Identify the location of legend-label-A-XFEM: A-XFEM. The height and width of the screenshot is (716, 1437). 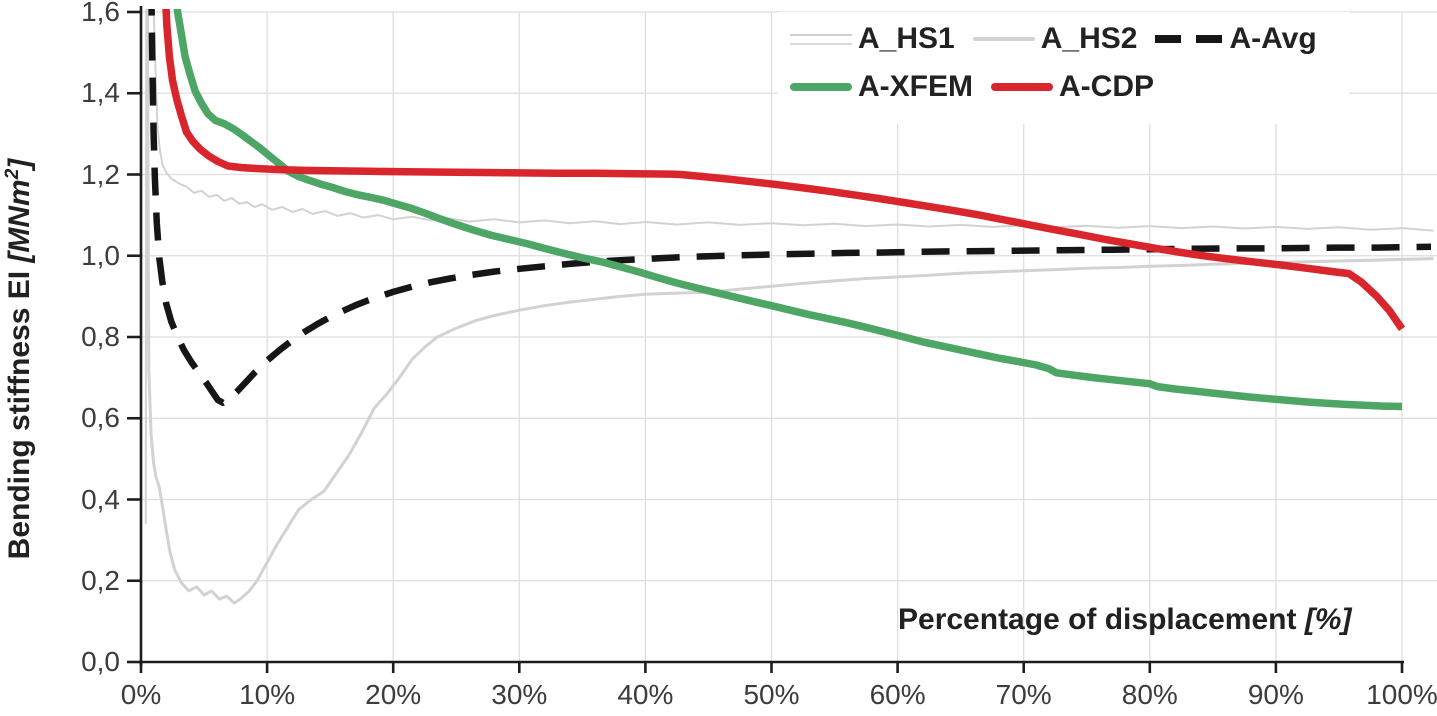
(915, 86).